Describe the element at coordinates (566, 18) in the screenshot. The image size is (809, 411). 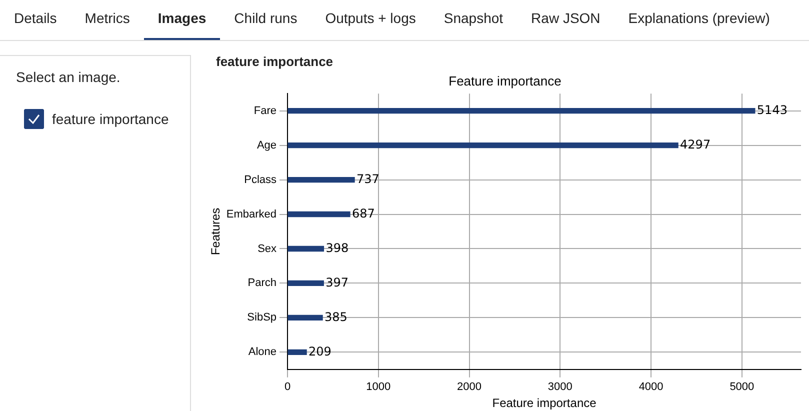
I see `text: Raw JSON` at that location.